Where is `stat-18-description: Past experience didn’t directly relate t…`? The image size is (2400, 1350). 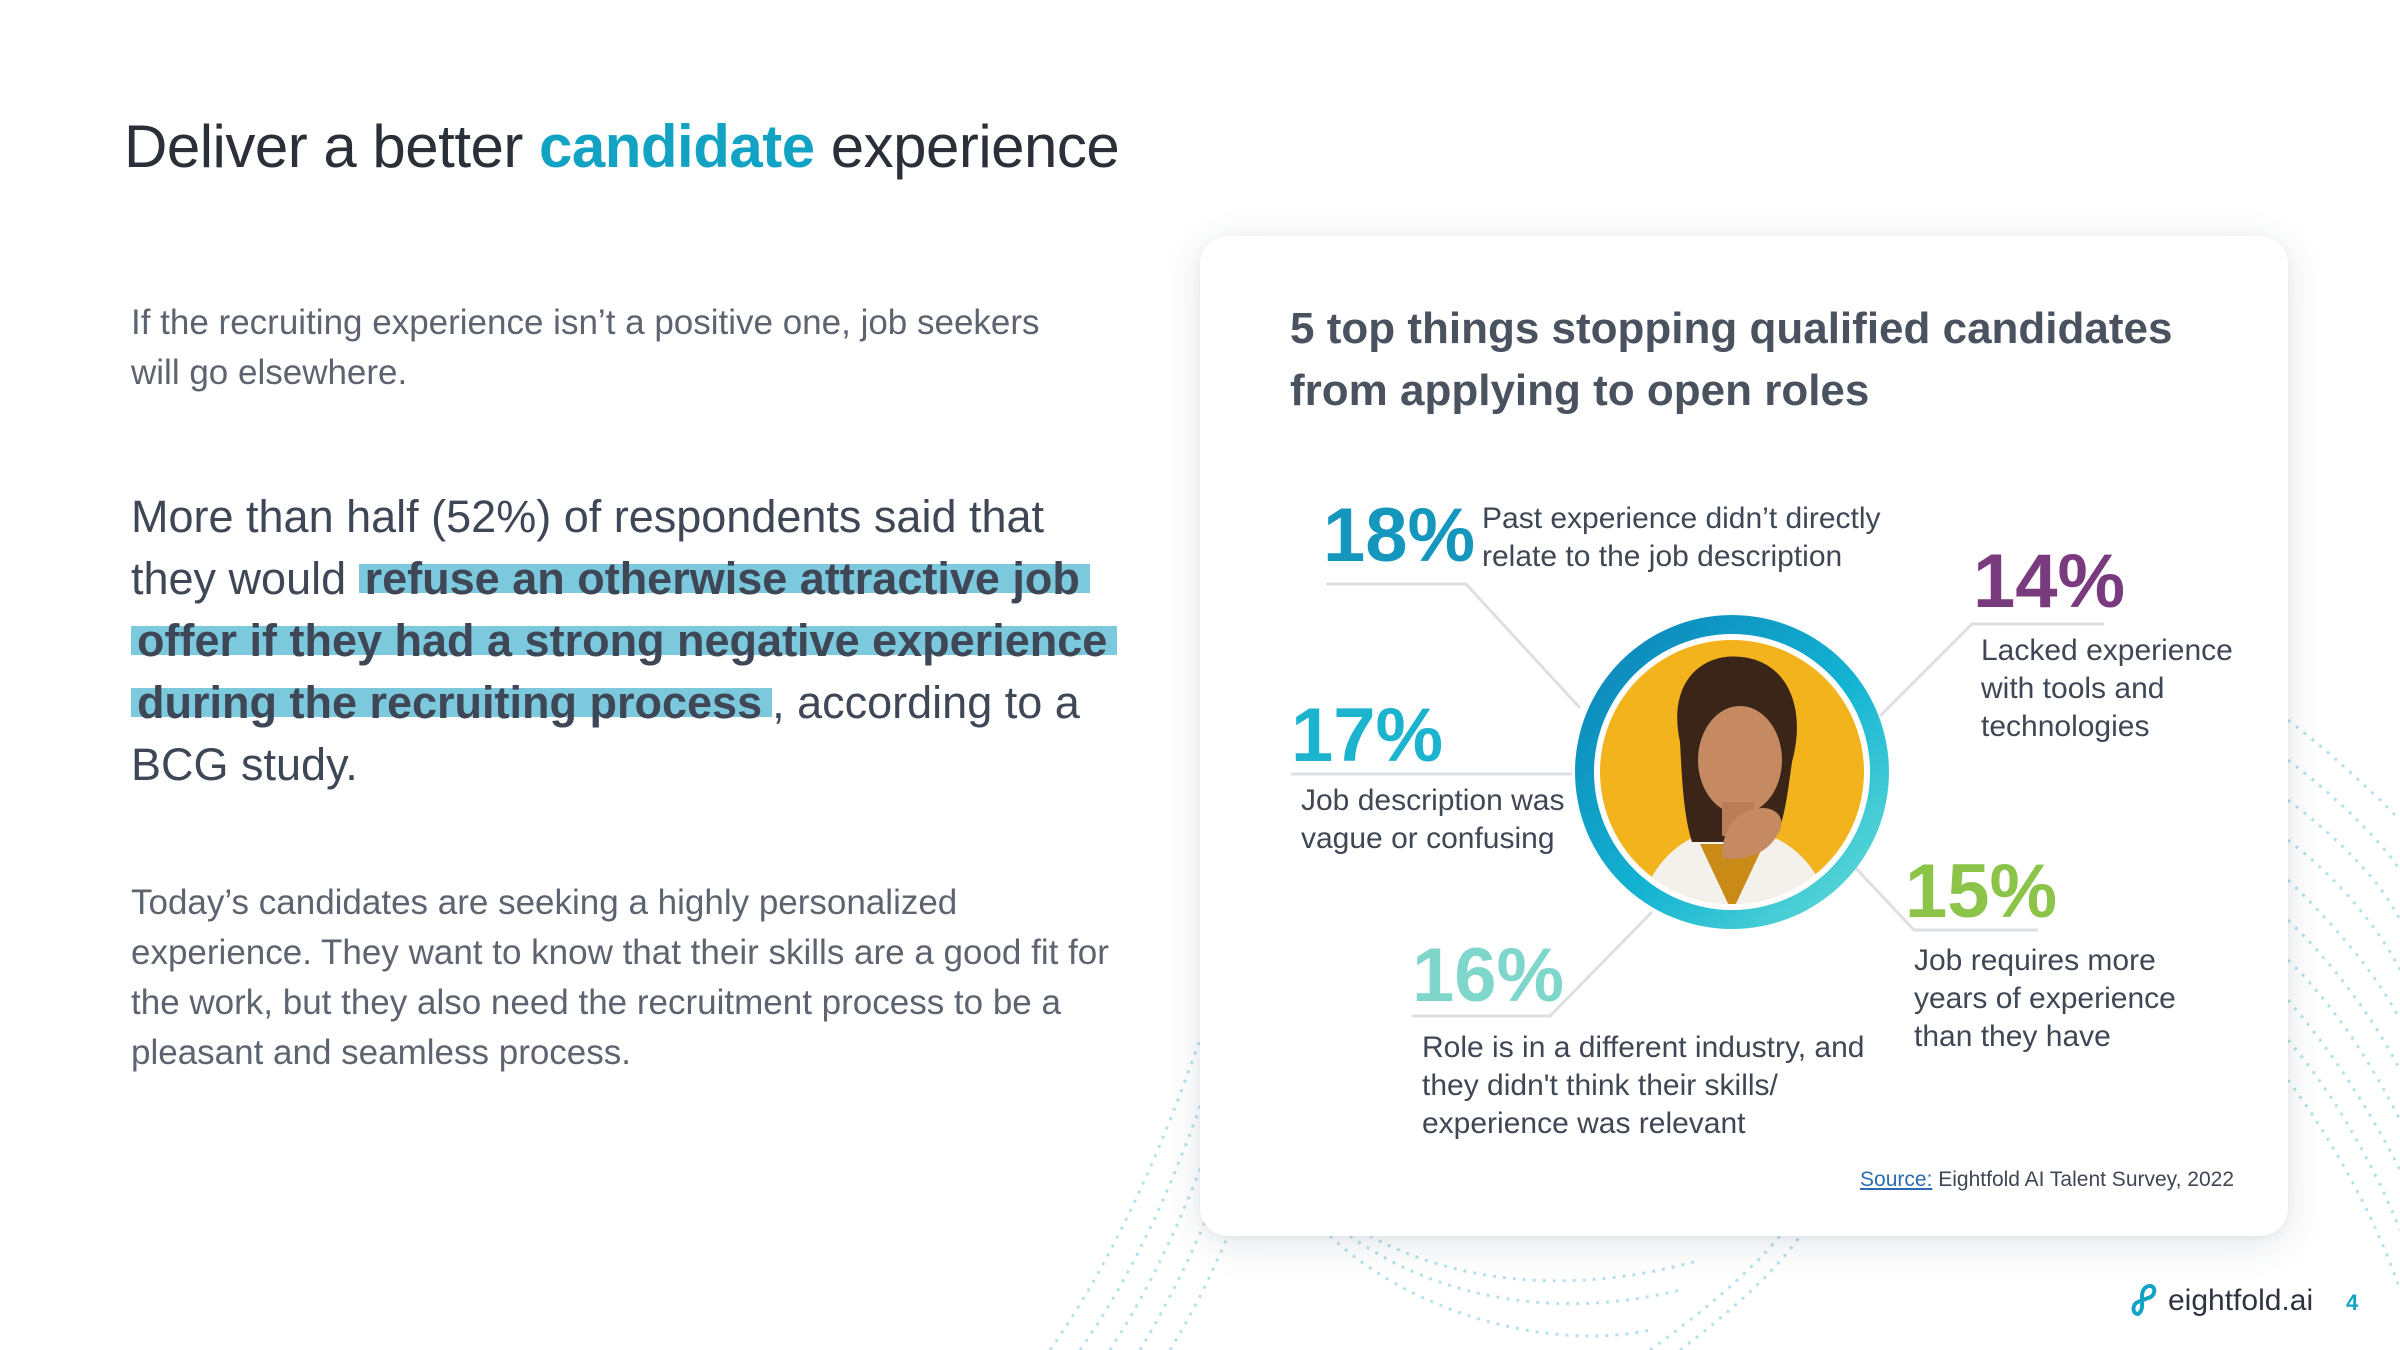
stat-18-description: Past experience didn’t directly relate t… is located at coordinates (1681, 537).